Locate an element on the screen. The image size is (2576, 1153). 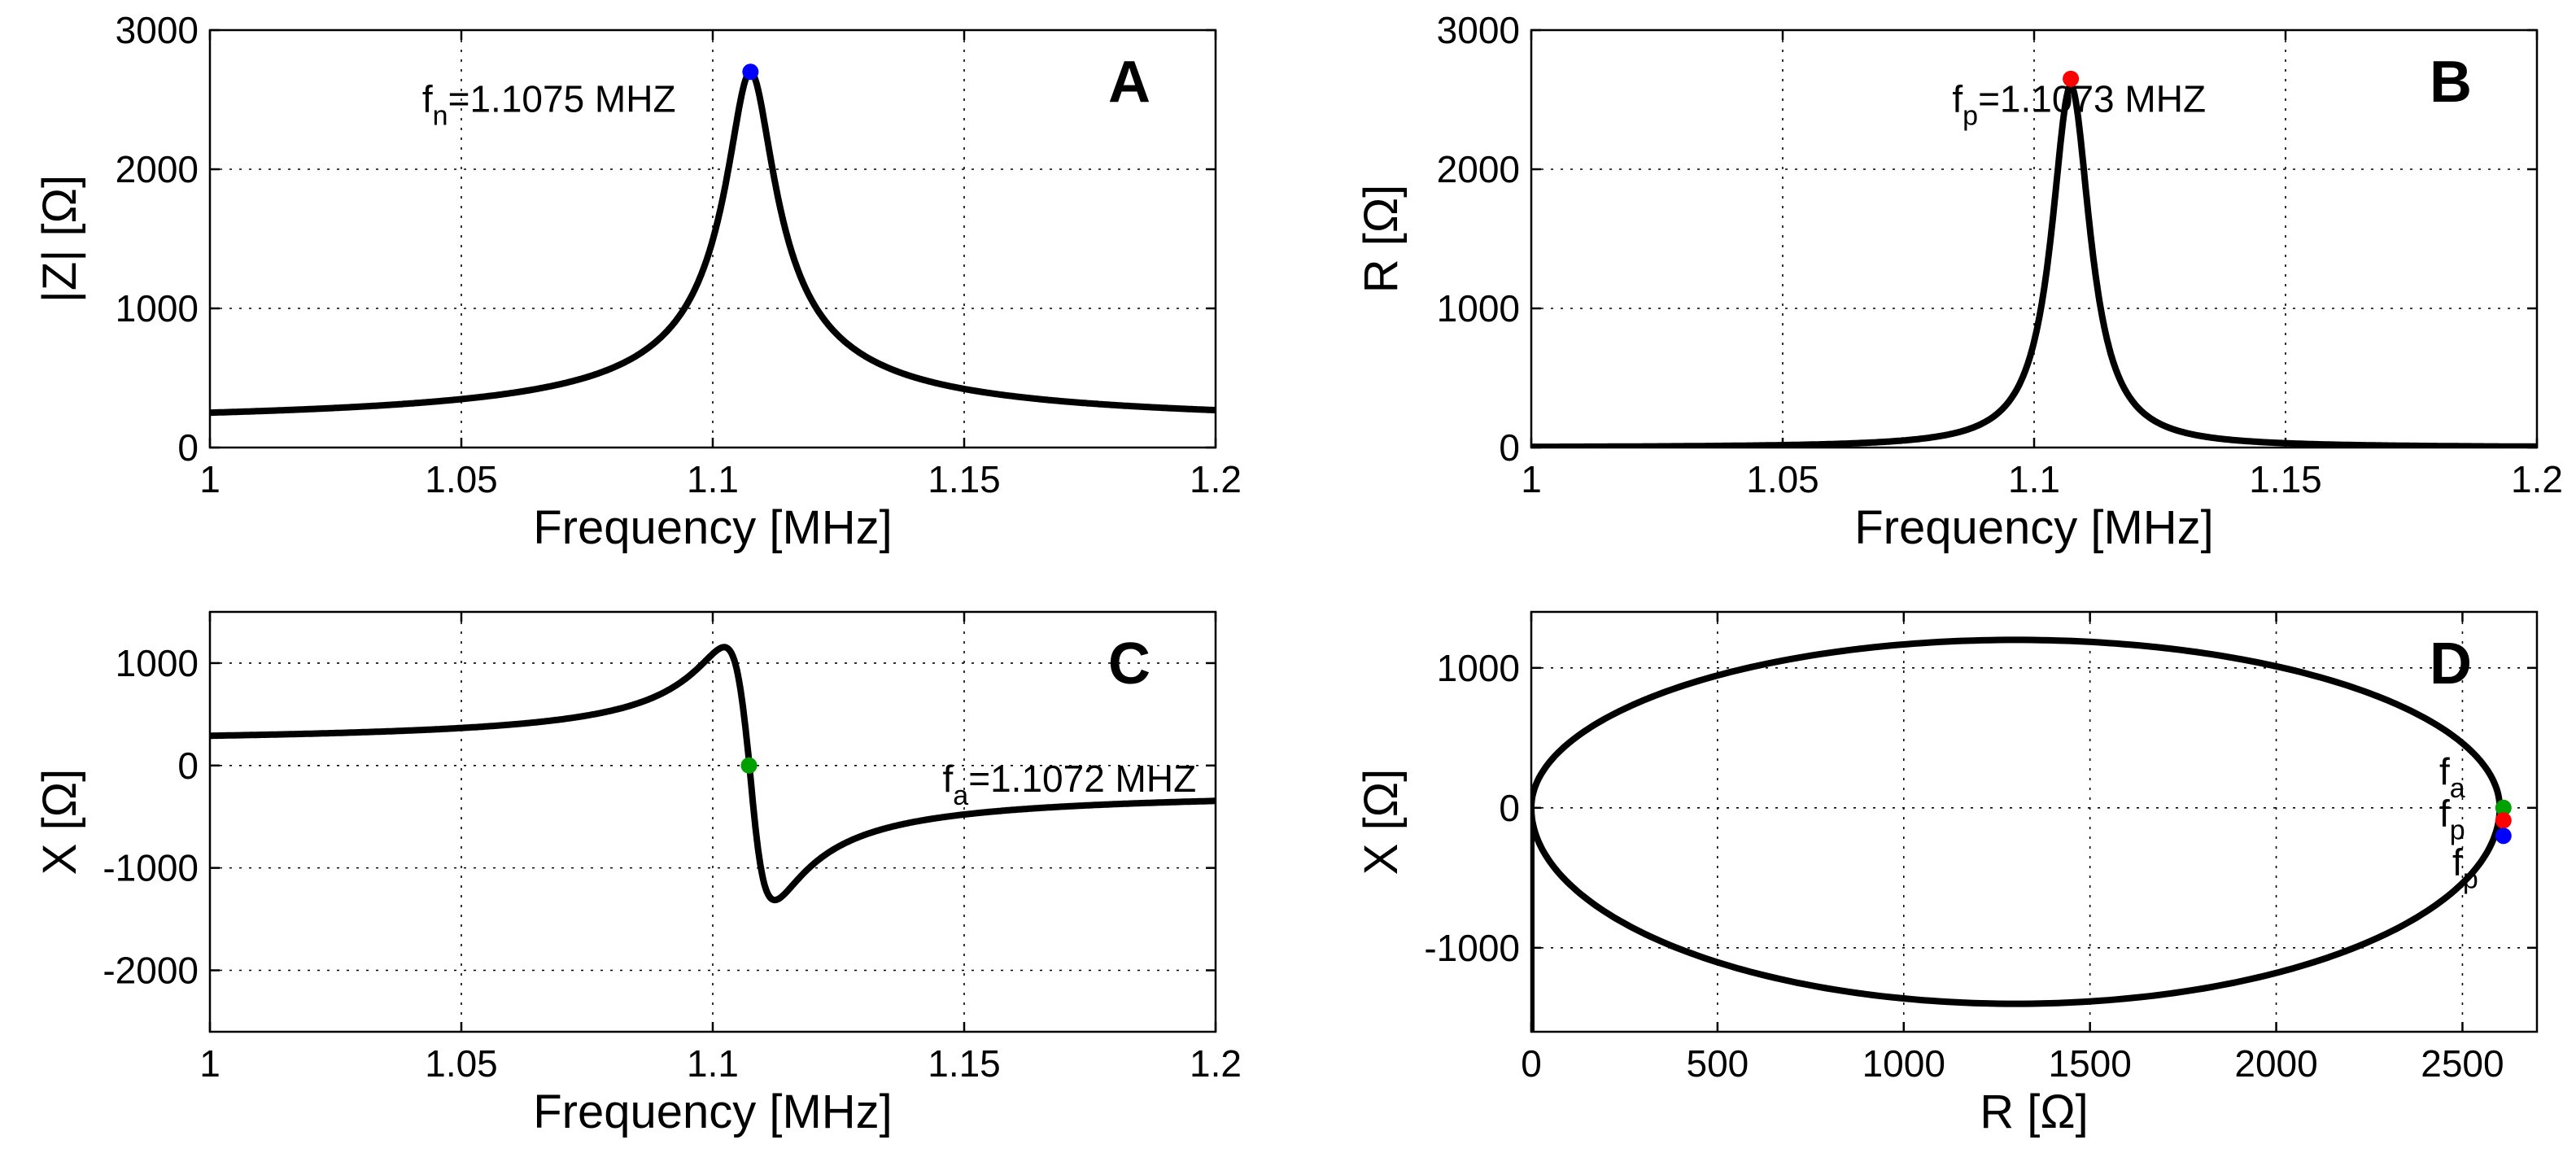
y-axis-label: R [Ω] is located at coordinates (1381, 239).